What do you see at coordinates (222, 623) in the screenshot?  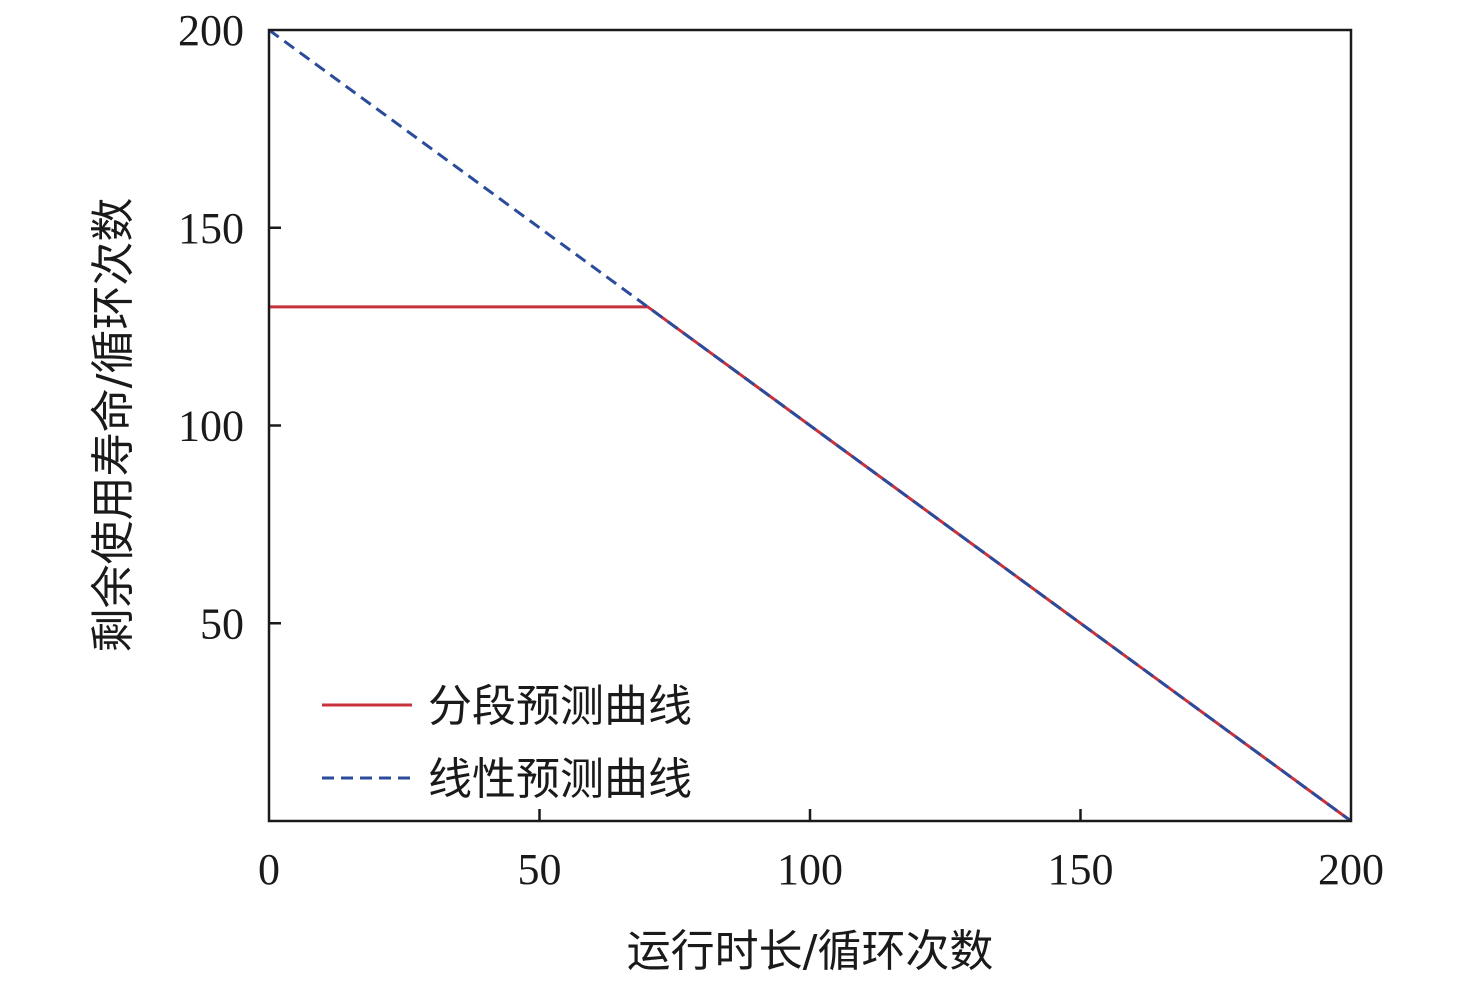 I see `y-tick-label: 50` at bounding box center [222, 623].